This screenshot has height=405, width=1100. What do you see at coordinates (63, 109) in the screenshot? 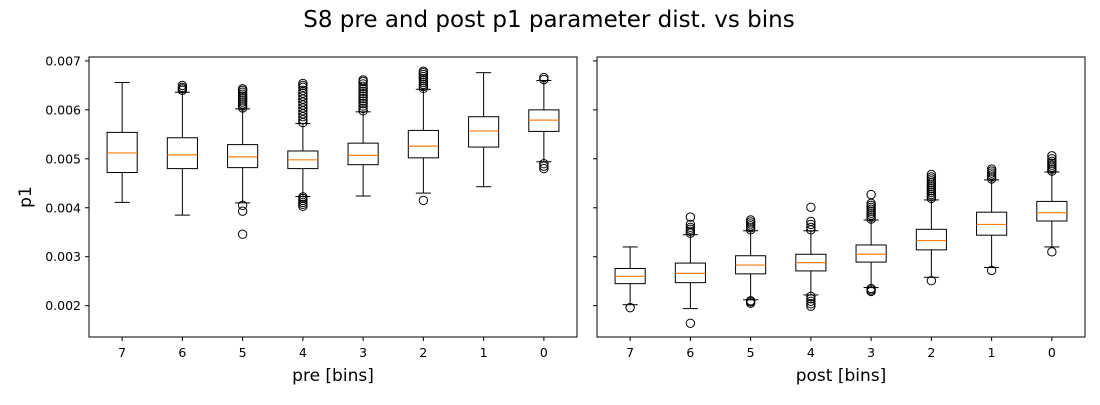
I see `y-tick-label: 0.006` at bounding box center [63, 109].